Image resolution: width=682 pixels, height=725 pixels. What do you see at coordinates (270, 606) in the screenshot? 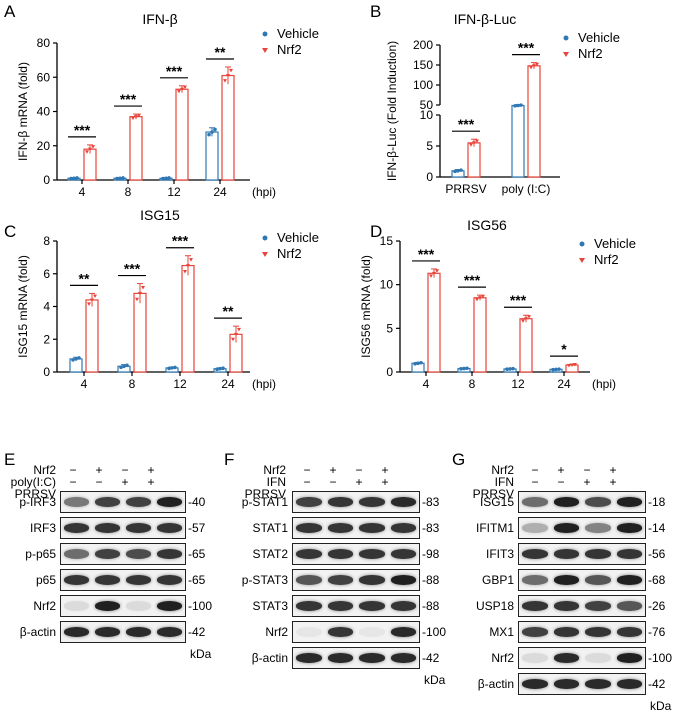
I see `blot-row-label: STAT3` at bounding box center [270, 606].